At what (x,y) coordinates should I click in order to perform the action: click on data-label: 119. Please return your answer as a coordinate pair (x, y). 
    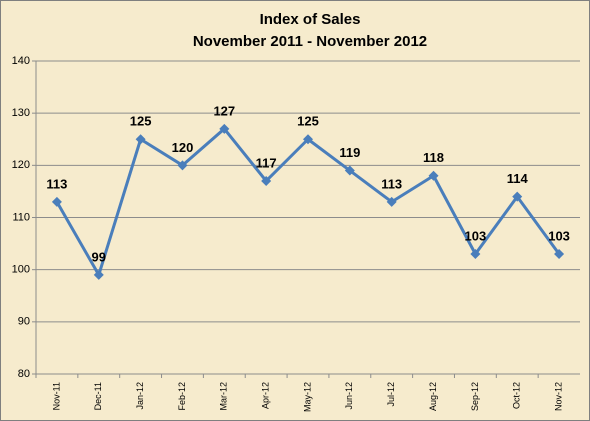
    Looking at the image, I should click on (349, 152).